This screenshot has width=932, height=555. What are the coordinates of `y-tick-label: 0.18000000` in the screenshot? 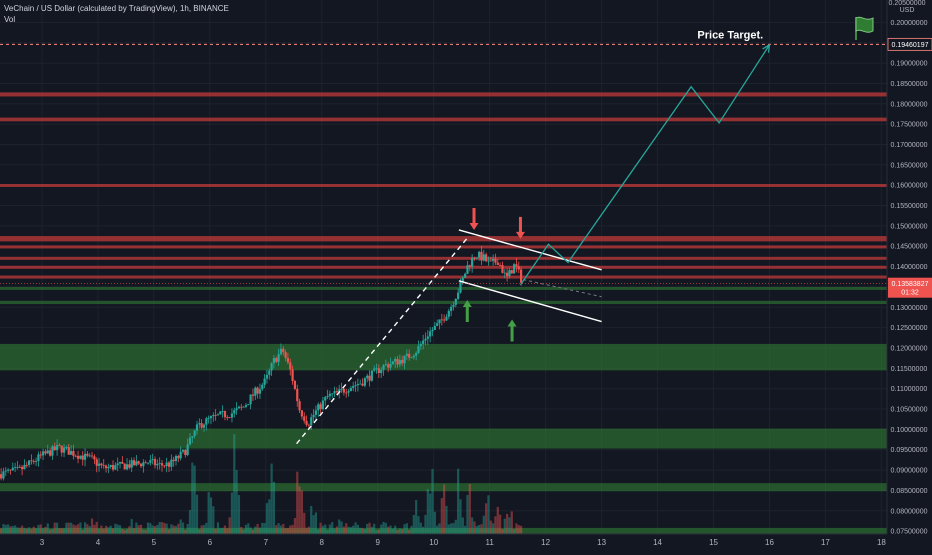 It's located at (909, 104).